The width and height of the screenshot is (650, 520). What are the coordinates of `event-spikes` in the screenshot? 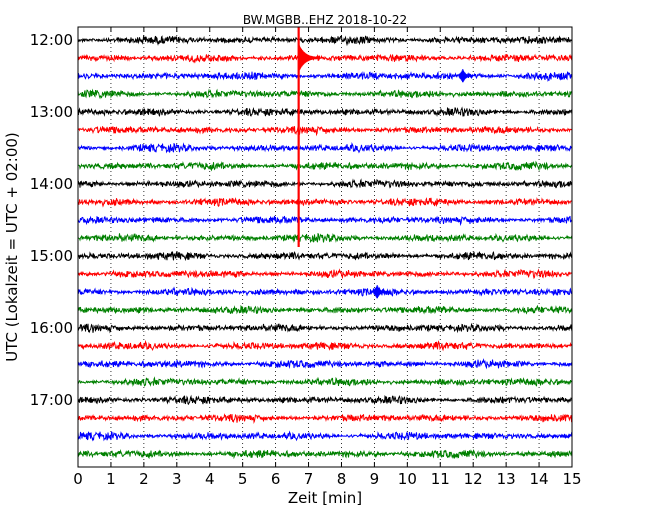 It's located at (385, 163).